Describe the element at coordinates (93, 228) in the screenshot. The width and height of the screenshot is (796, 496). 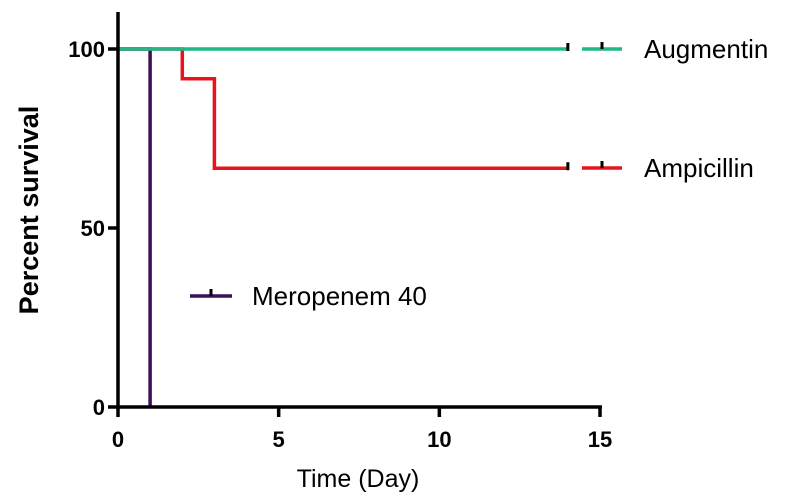
I see `y-tick-label: 50` at that location.